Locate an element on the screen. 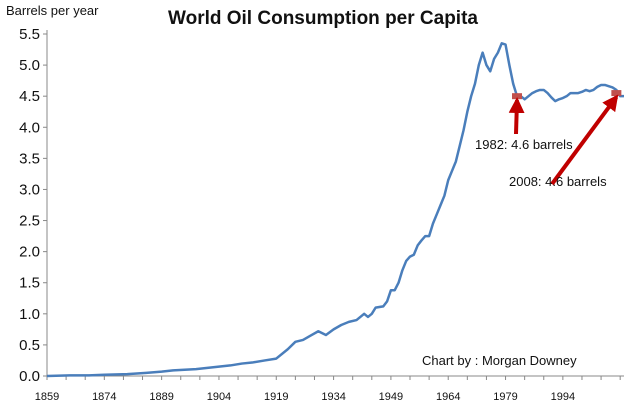 The width and height of the screenshot is (631, 406). y-tick-label: 1.5 is located at coordinates (29, 283).